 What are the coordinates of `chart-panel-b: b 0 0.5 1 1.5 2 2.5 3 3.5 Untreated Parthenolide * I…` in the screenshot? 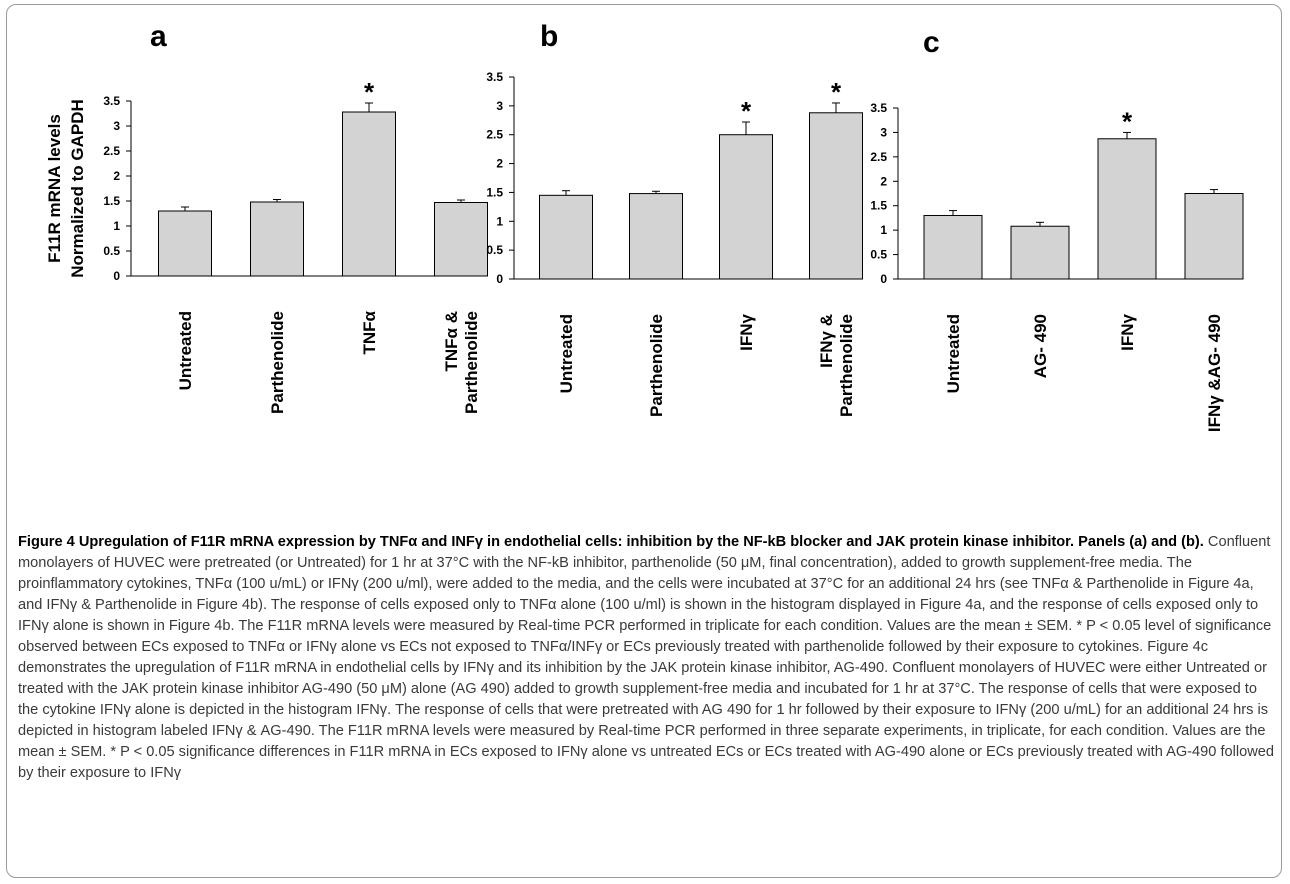 It's located at (674, 218).